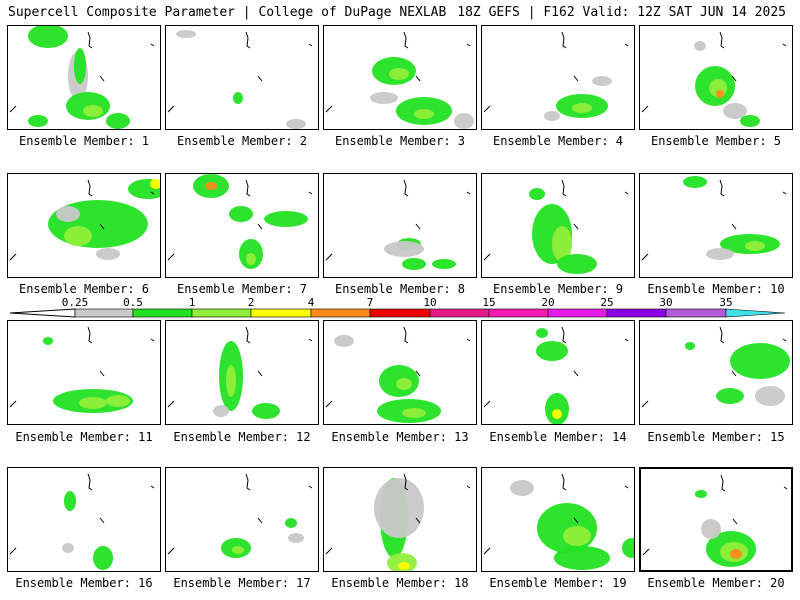 The image size is (800, 600). What do you see at coordinates (489, 302) in the screenshot?
I see `colorbar-tick-label: 15` at bounding box center [489, 302].